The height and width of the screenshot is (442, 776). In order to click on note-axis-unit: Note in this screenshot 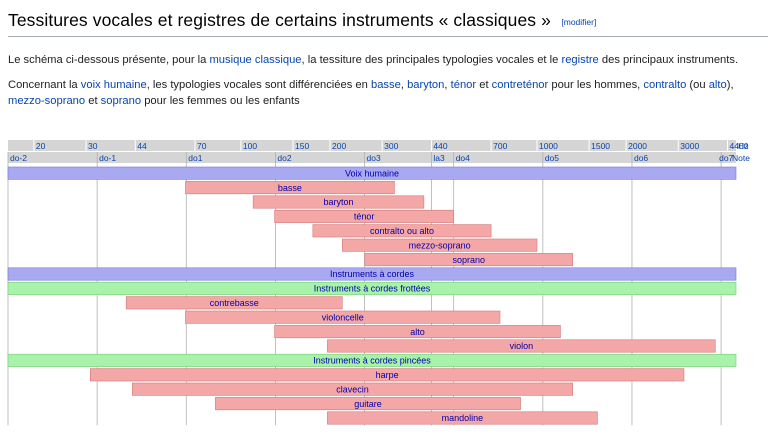, I will do `click(741, 158)`.